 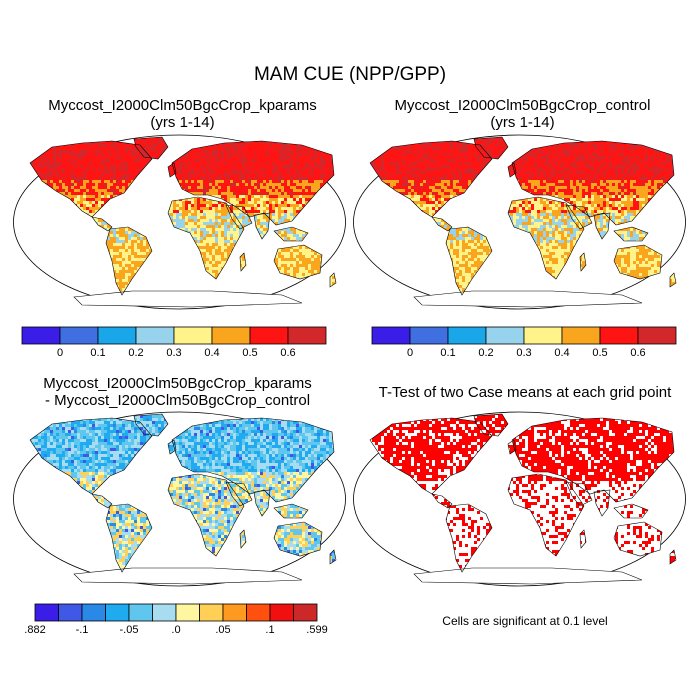 I want to click on colorbar-difference-labels: .882 -.1 -.05.0.05.1.599, so click(x=175, y=631).